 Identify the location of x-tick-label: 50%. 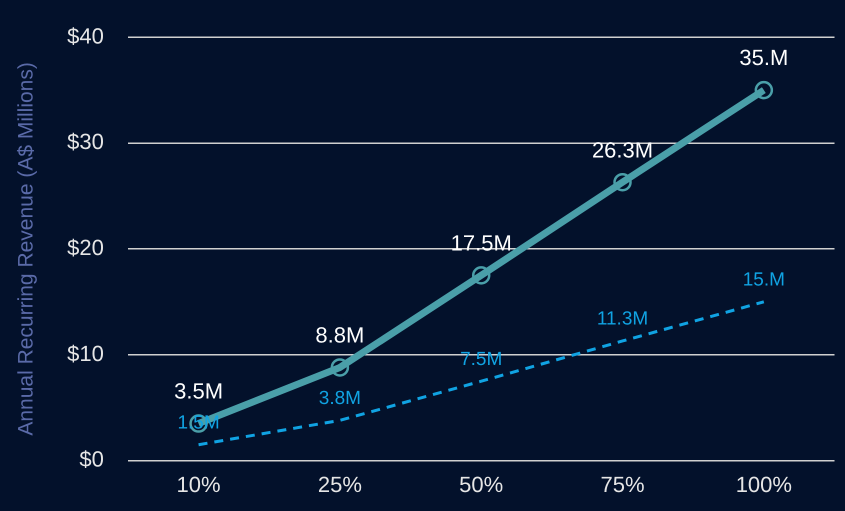
(481, 484).